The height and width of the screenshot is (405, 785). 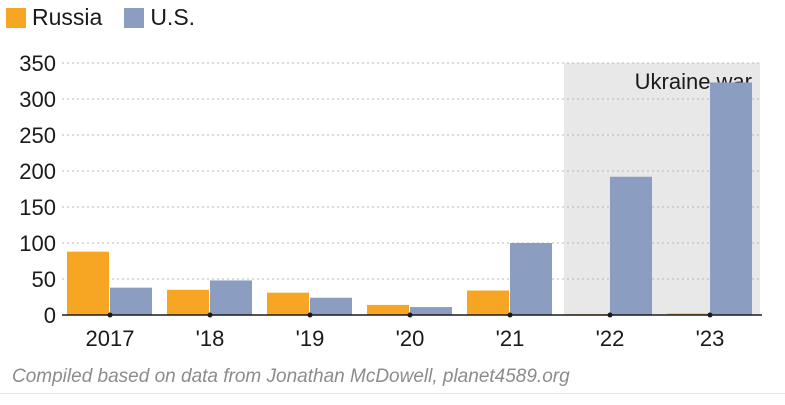 I want to click on x-tick-label: '19, so click(x=310, y=338).